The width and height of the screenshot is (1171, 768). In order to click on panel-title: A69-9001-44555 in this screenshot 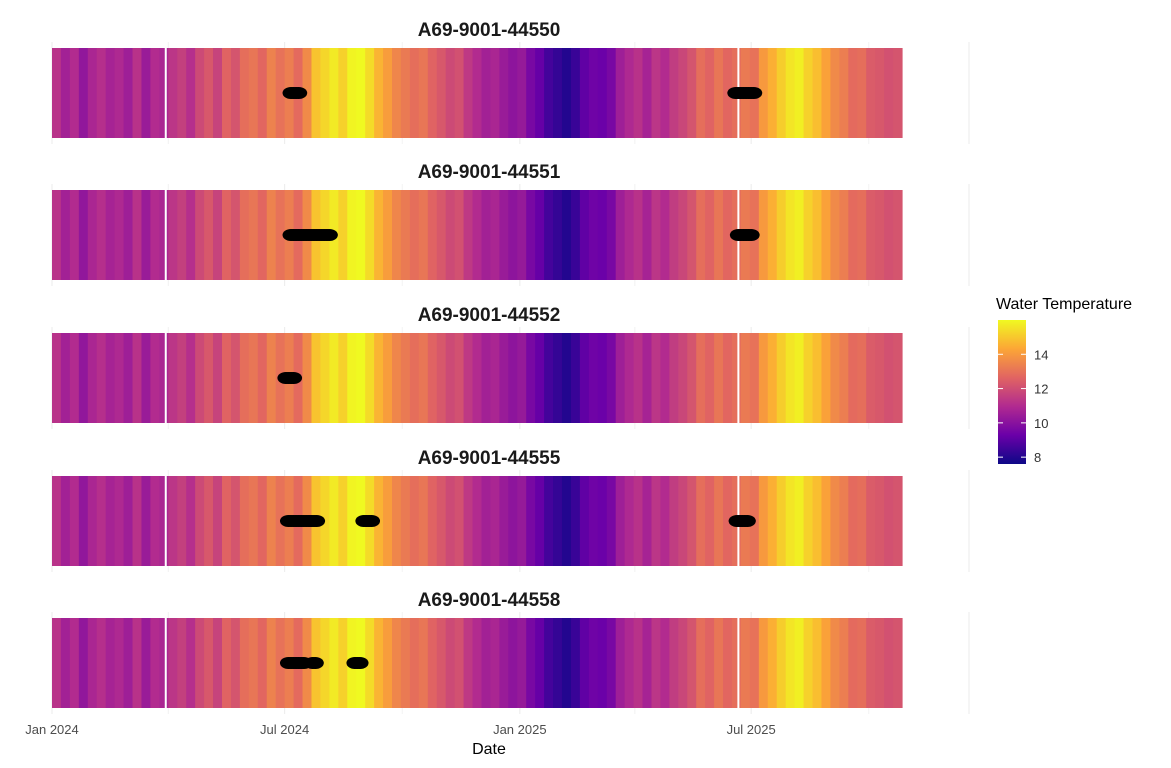, I will do `click(489, 458)`.